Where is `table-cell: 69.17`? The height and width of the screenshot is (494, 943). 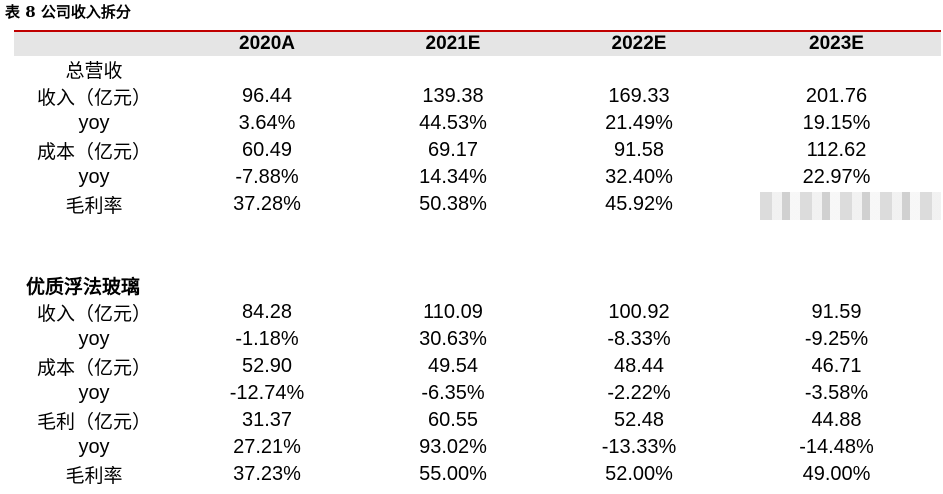
table-cell: 69.17 is located at coordinates (453, 150).